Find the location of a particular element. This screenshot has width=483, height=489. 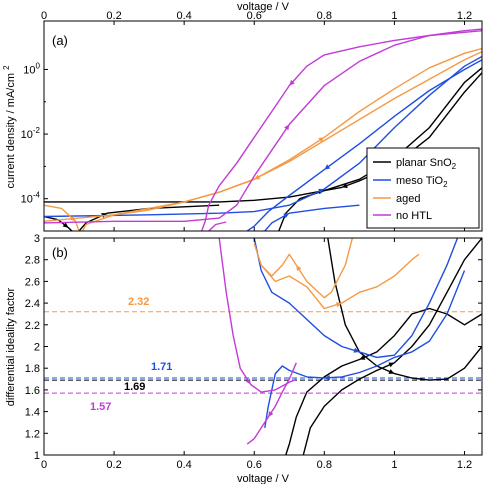

y-tick-label: 1 is located at coordinates (37, 456).